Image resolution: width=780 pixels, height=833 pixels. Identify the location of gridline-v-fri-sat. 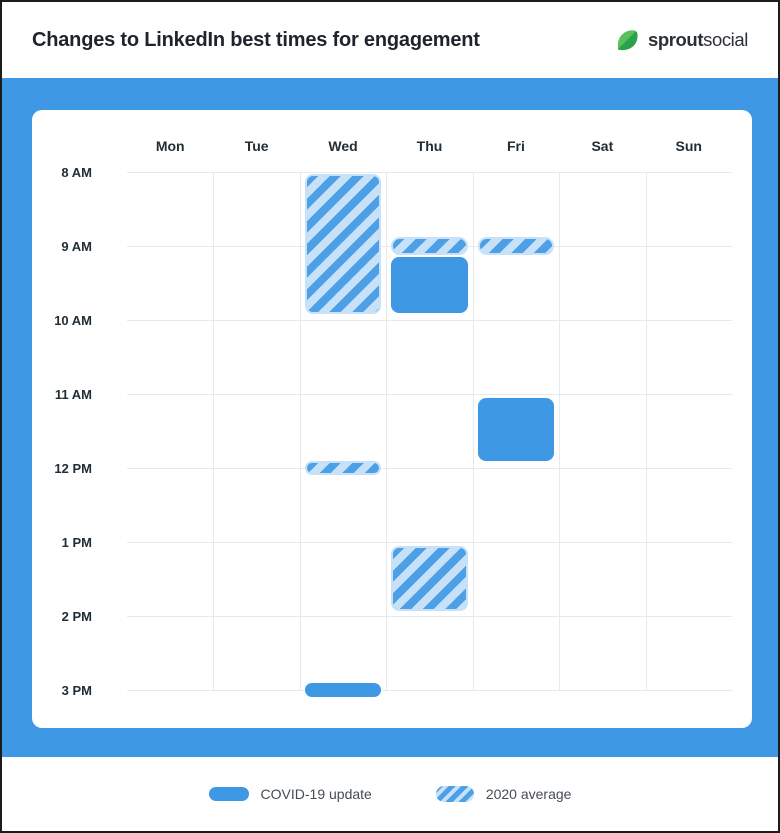
(560, 431).